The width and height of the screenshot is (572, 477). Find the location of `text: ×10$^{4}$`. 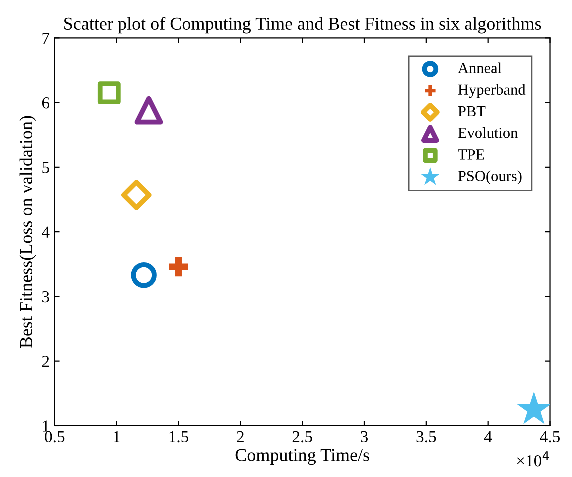

text: ×10$^{4}$ is located at coordinates (533, 459).